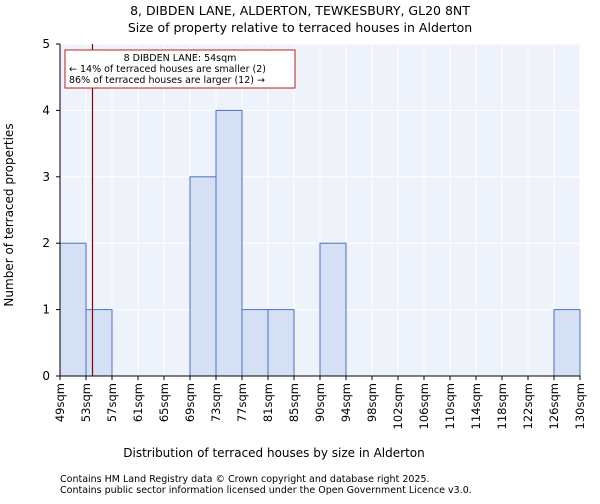  I want to click on x-tick-label-114sqm: 114sqm, so click(476, 406).